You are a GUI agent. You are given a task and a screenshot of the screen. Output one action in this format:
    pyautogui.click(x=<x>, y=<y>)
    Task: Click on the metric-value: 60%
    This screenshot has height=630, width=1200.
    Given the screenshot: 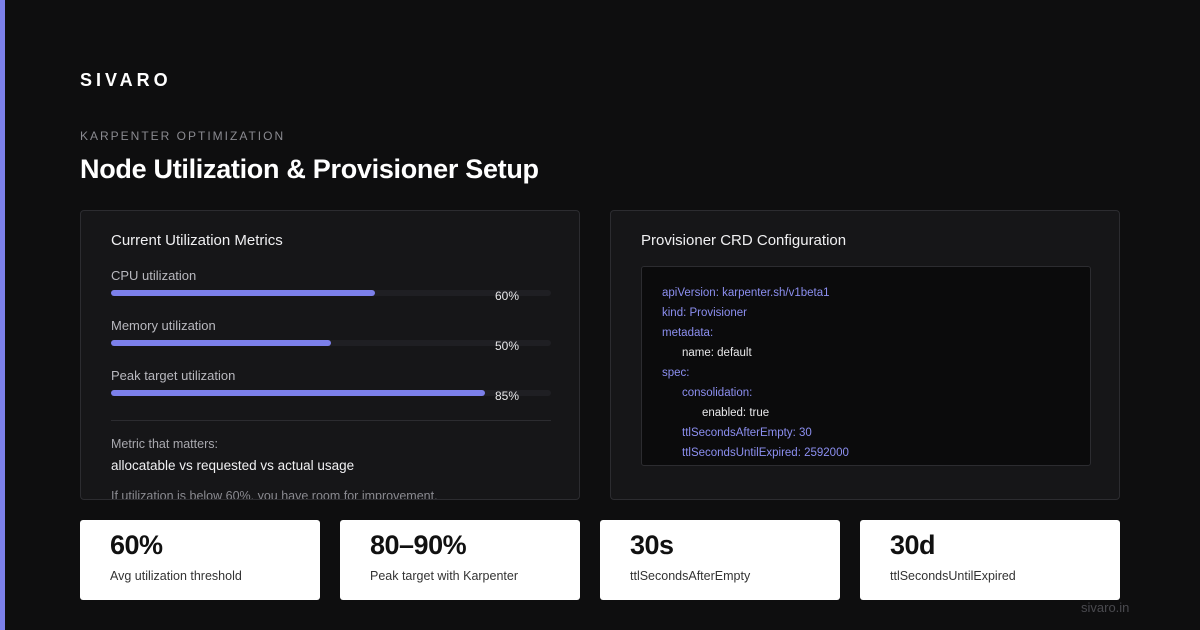 What is the action you would take?
    pyautogui.click(x=506, y=296)
    